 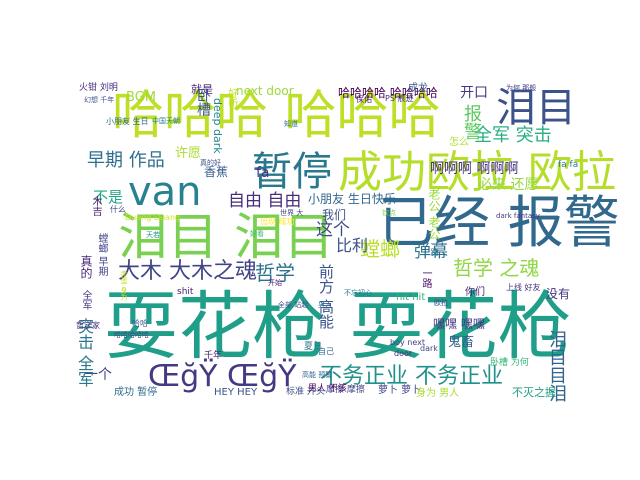 What do you see at coordinates (95, 206) in the screenshot?
I see `cloud-word: 木吉` at bounding box center [95, 206].